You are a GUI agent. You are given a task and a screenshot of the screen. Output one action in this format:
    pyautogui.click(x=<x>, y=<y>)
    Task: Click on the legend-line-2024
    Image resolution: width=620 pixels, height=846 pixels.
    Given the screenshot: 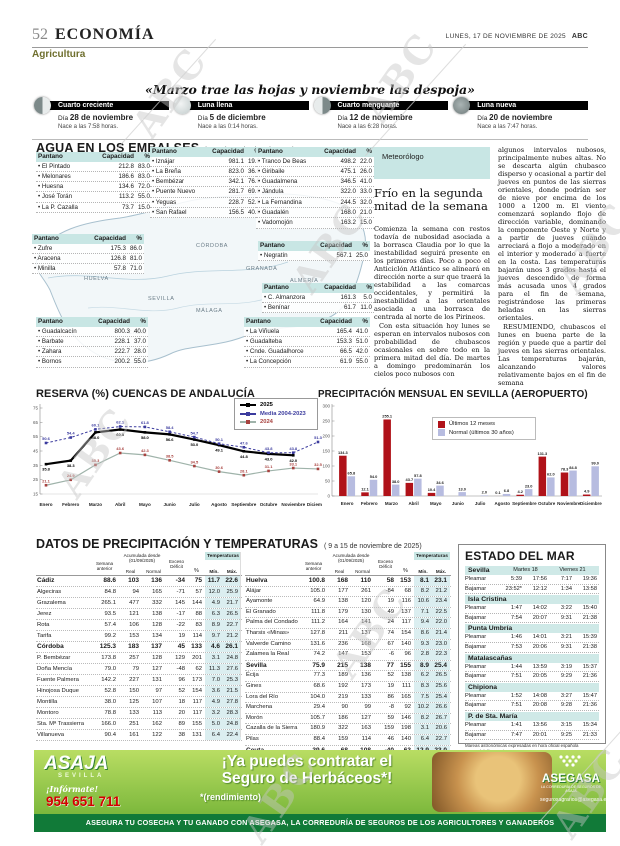 What is the action you would take?
    pyautogui.click(x=248, y=422)
    